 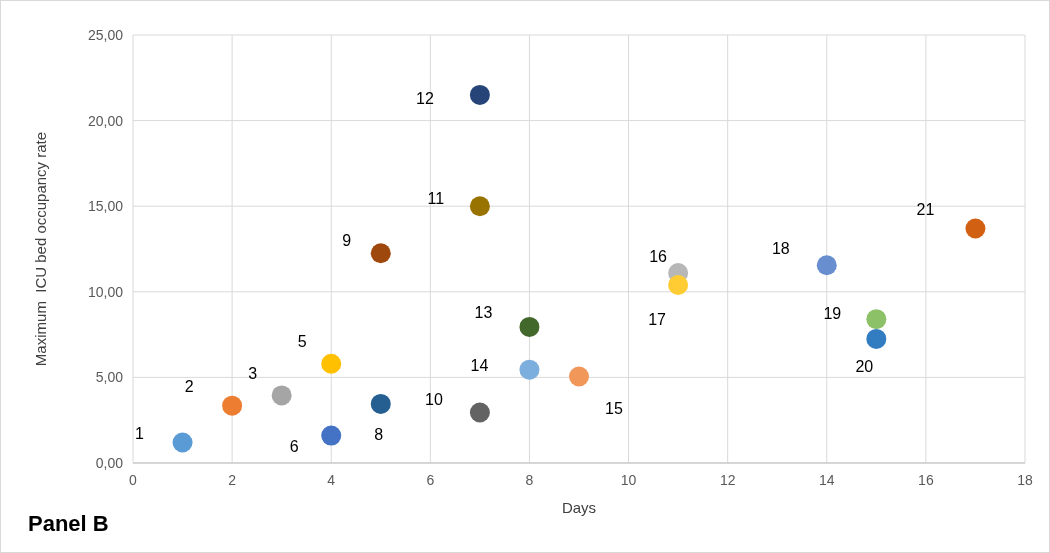 What do you see at coordinates (1025, 480) in the screenshot?
I see `x-tick-label: 18` at bounding box center [1025, 480].